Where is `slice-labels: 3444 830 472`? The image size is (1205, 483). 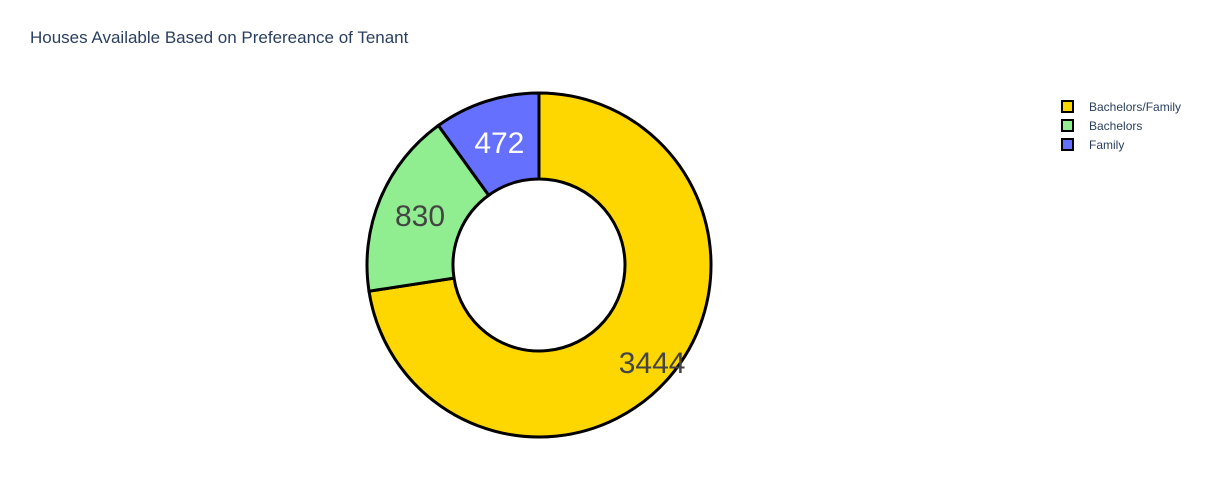
slice-labels: 3444 830 472 is located at coordinates (540, 253).